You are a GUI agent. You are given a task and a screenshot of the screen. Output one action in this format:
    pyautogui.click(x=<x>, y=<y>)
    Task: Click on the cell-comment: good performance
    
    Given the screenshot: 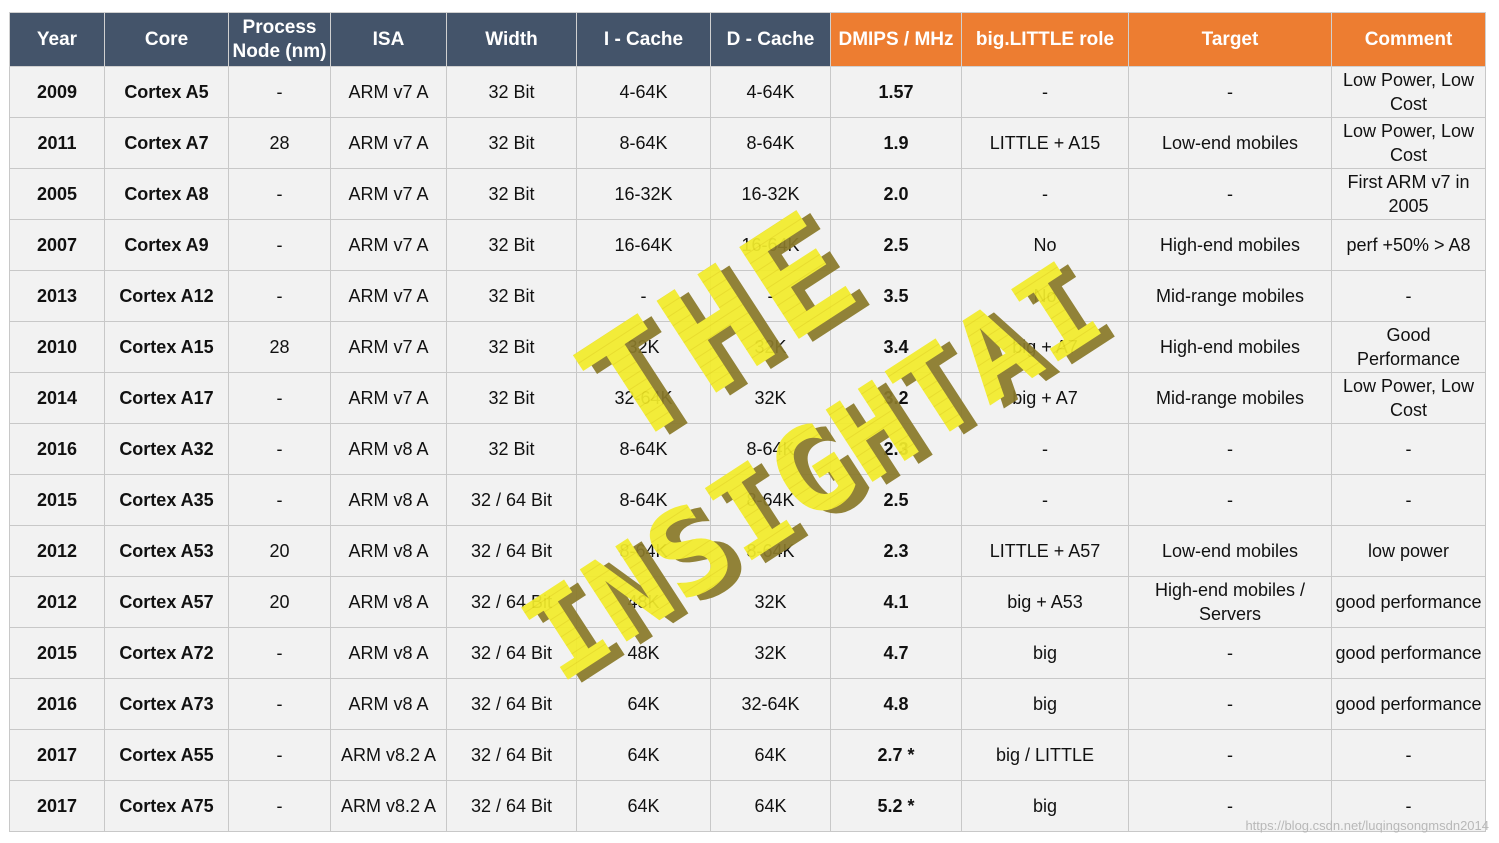 What is the action you would take?
    pyautogui.click(x=1408, y=653)
    